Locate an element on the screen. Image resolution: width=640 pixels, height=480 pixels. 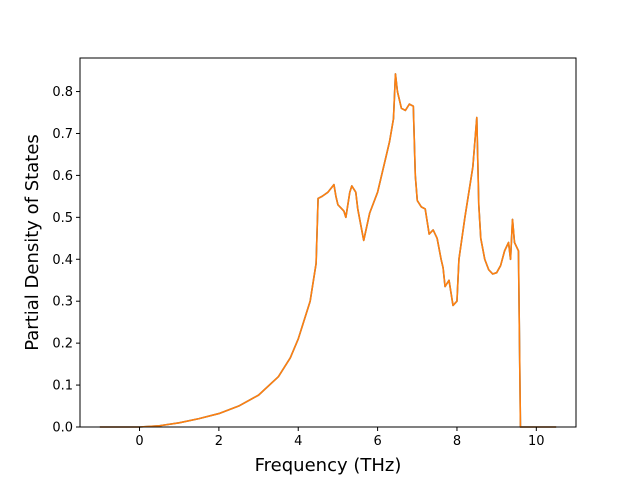
x-tick-label: 10 is located at coordinates (536, 441).